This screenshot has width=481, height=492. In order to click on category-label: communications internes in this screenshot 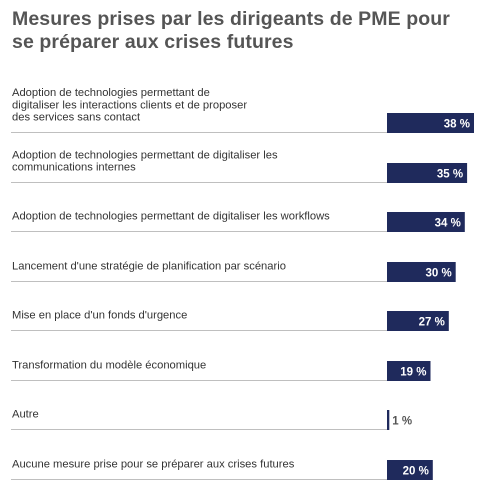, I will do `click(74, 168)`.